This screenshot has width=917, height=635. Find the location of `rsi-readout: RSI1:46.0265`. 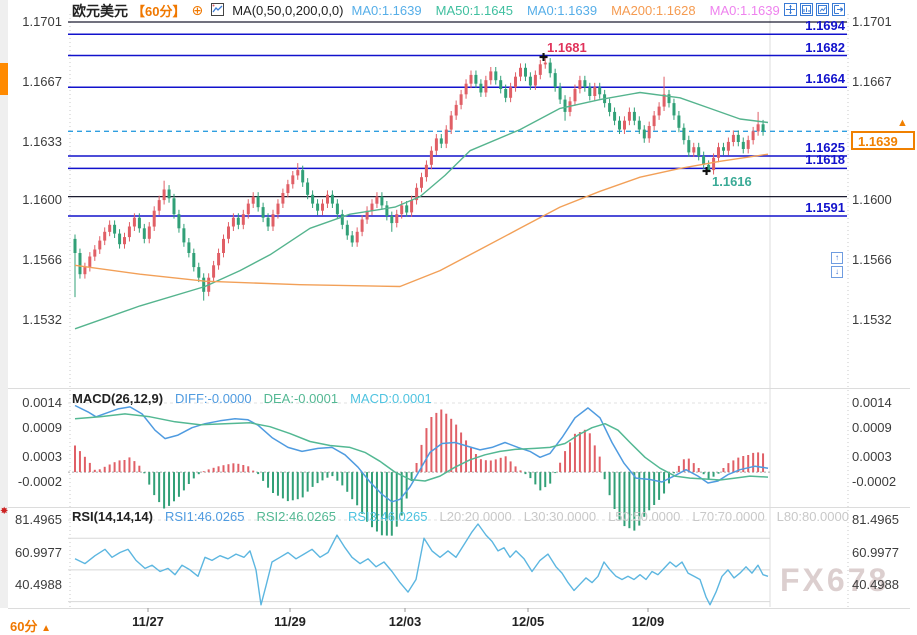

rsi-readout: RSI1:46.0265 is located at coordinates (204, 516).